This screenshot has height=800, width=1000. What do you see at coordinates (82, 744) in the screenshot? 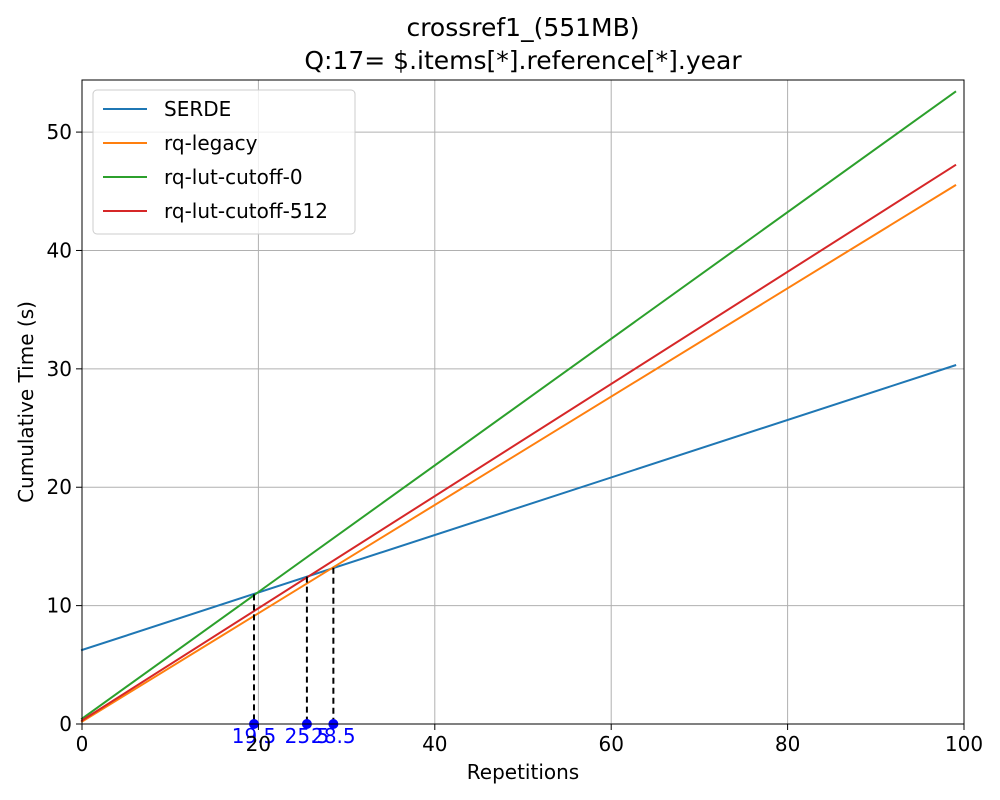
I see `x-tick-label: 0` at bounding box center [82, 744].